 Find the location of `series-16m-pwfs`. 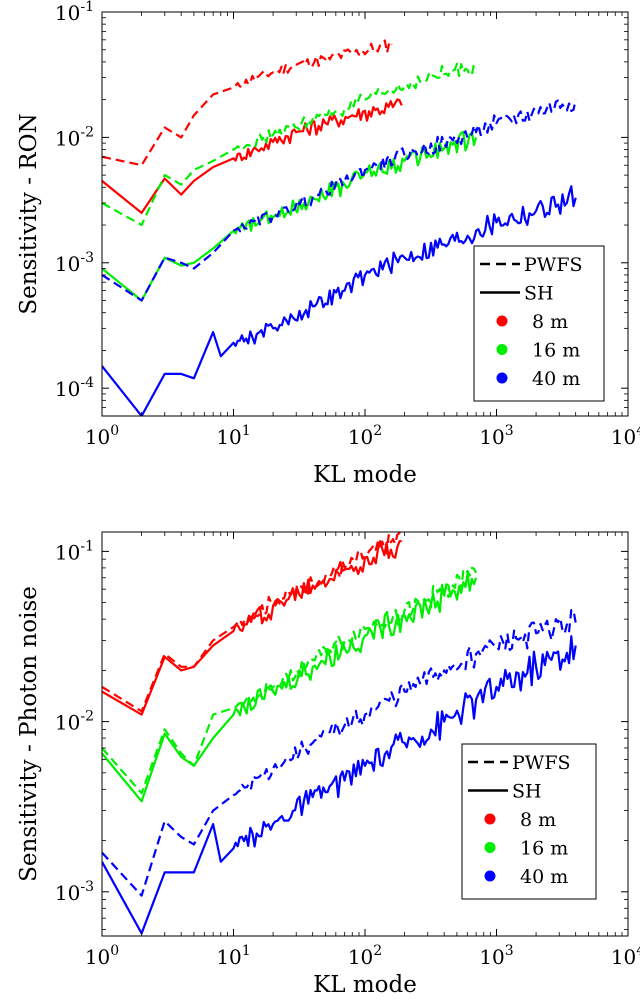

series-16m-pwfs is located at coordinates (289, 144).